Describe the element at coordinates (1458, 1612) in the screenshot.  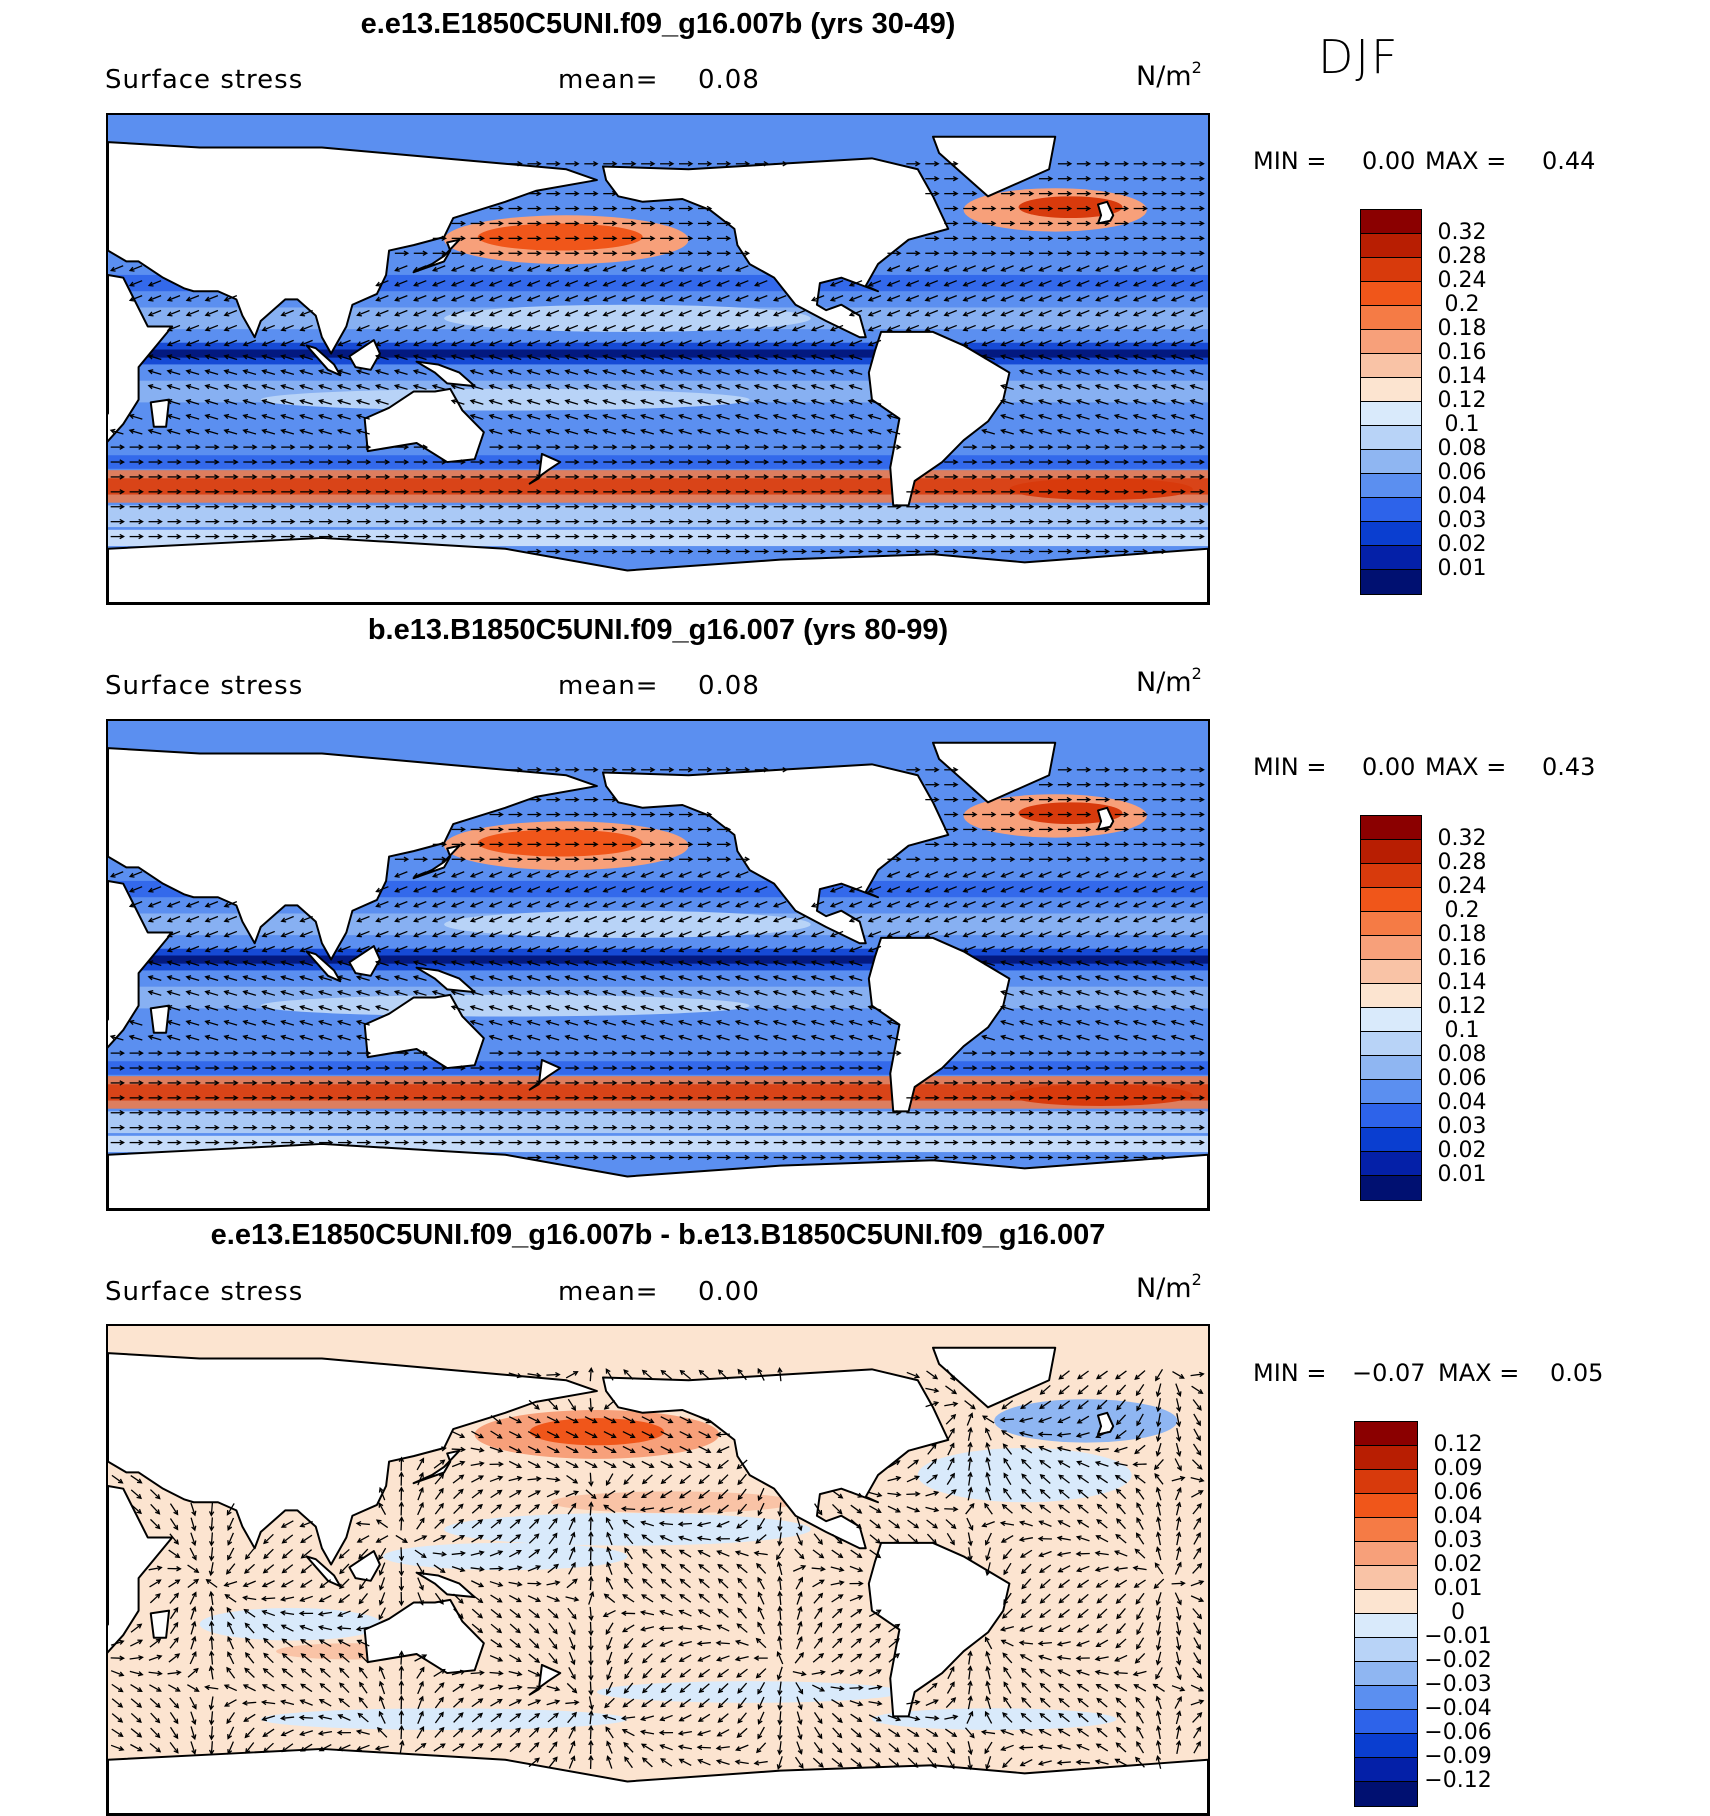
I see `colorbar-tick-label: 0` at that location.